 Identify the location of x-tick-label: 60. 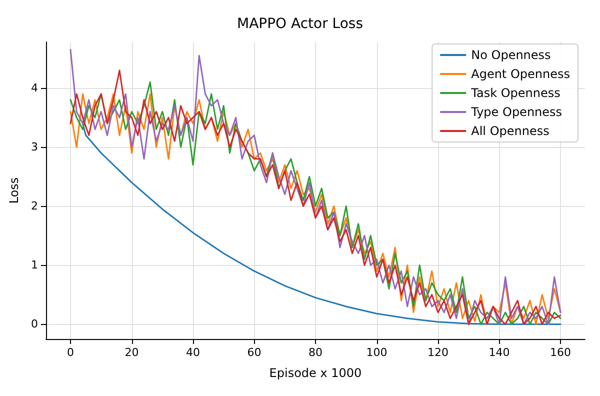
(254, 352).